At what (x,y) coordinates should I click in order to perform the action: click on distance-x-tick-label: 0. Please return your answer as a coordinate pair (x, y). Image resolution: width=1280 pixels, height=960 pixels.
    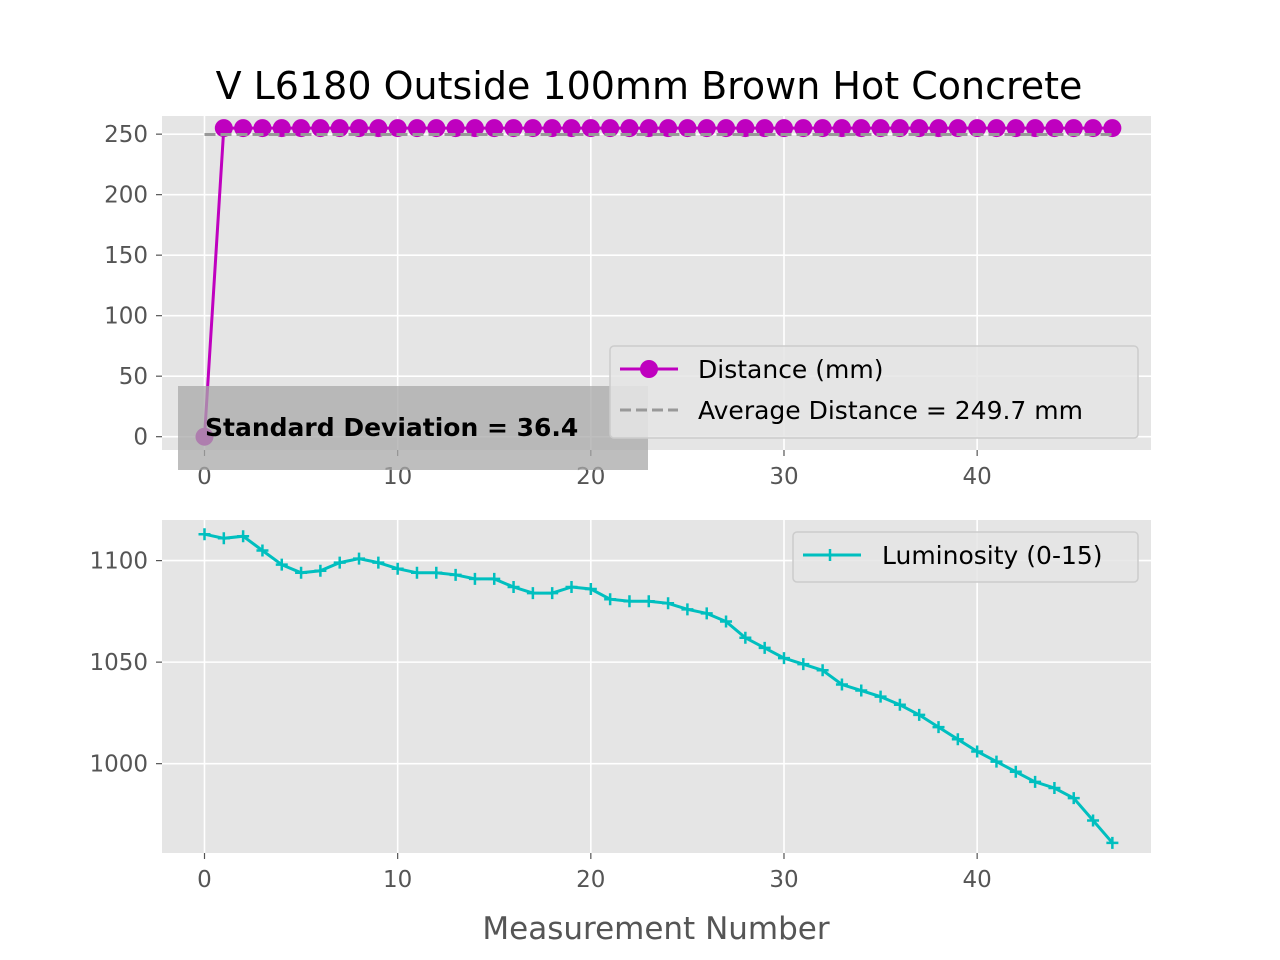
    Looking at the image, I should click on (204, 477).